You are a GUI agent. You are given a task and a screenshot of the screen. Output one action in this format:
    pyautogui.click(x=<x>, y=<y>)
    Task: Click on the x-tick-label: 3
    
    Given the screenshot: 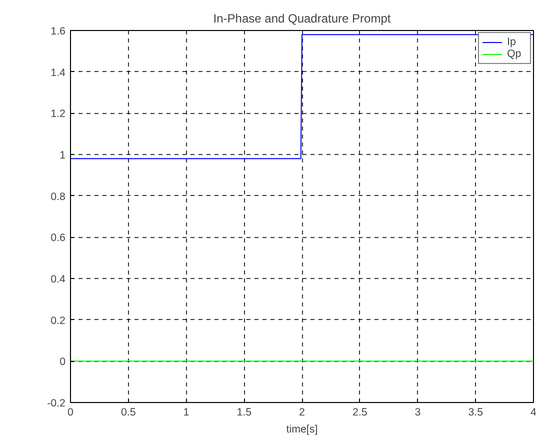 What is the action you would take?
    pyautogui.click(x=417, y=412)
    